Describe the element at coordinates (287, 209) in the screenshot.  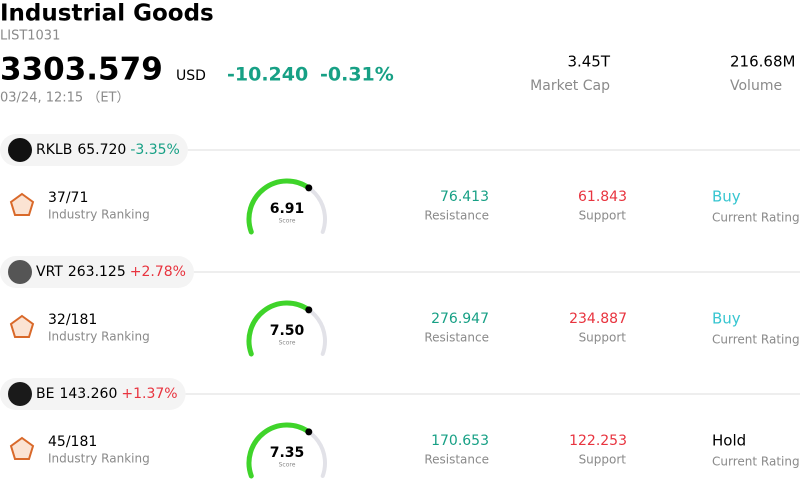
I see `score: 6.91` at that location.